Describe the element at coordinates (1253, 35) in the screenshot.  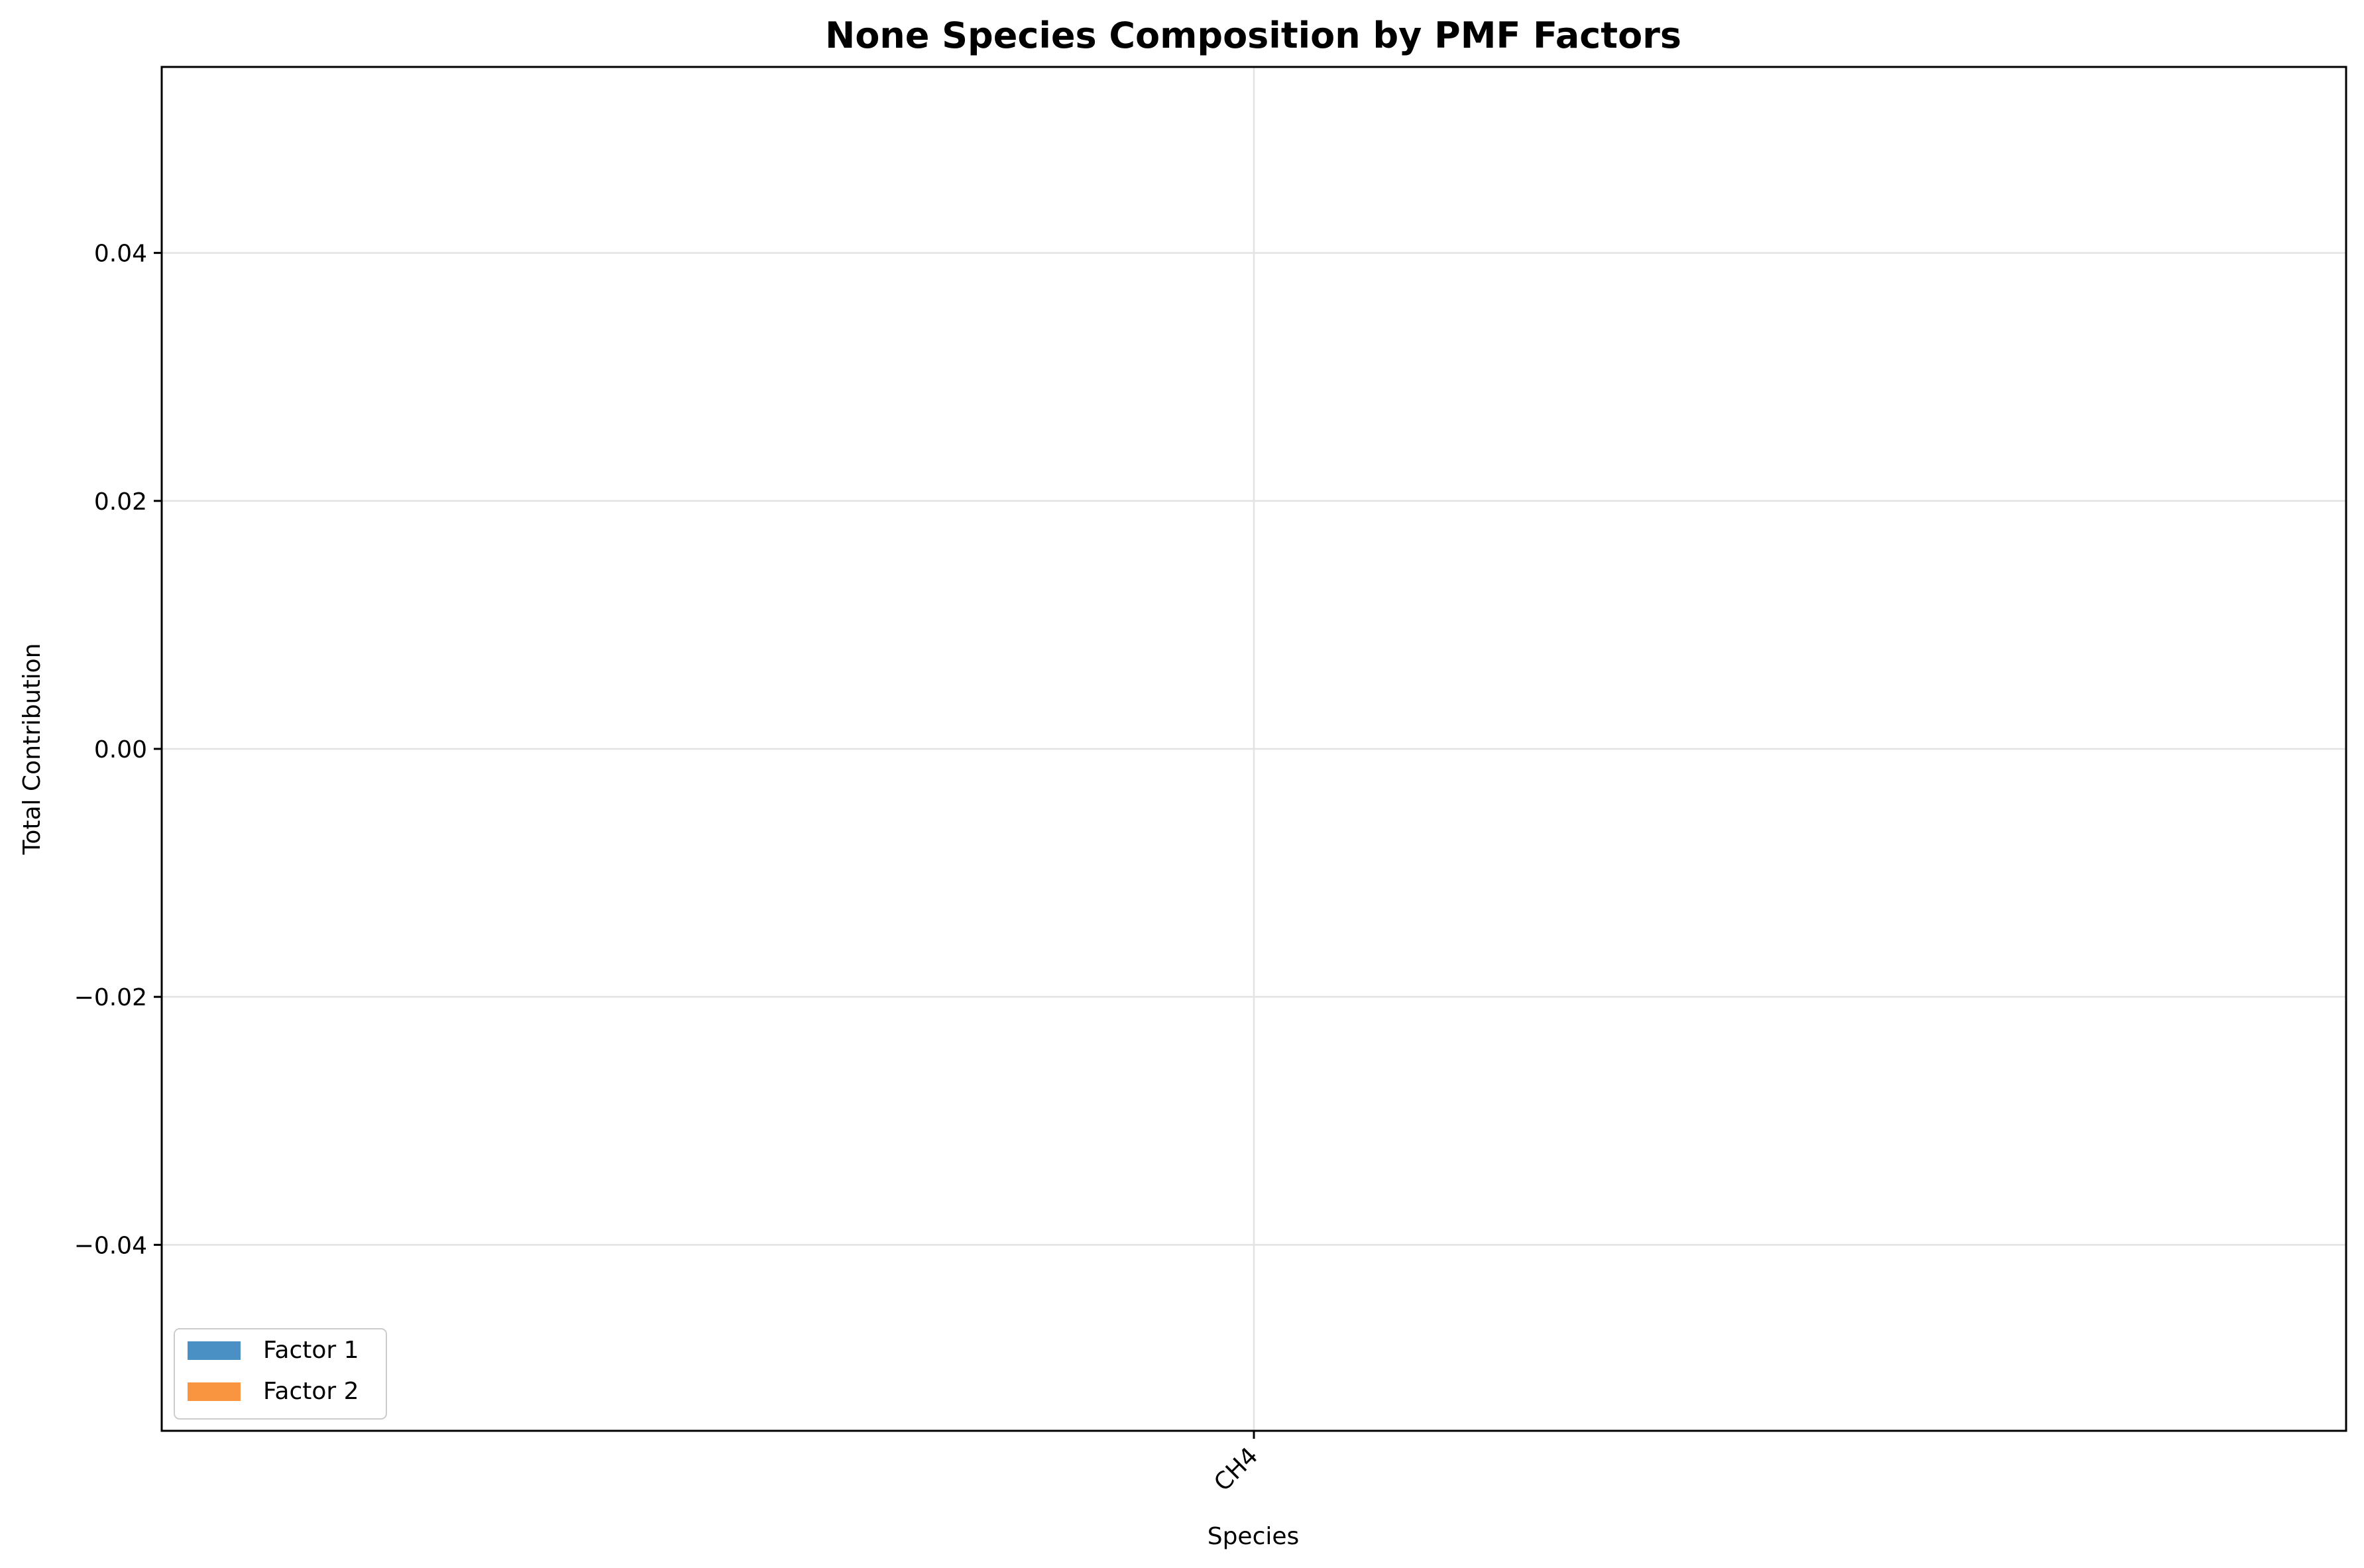
I see `chart-title: None Species Composition by PMF Factors` at that location.